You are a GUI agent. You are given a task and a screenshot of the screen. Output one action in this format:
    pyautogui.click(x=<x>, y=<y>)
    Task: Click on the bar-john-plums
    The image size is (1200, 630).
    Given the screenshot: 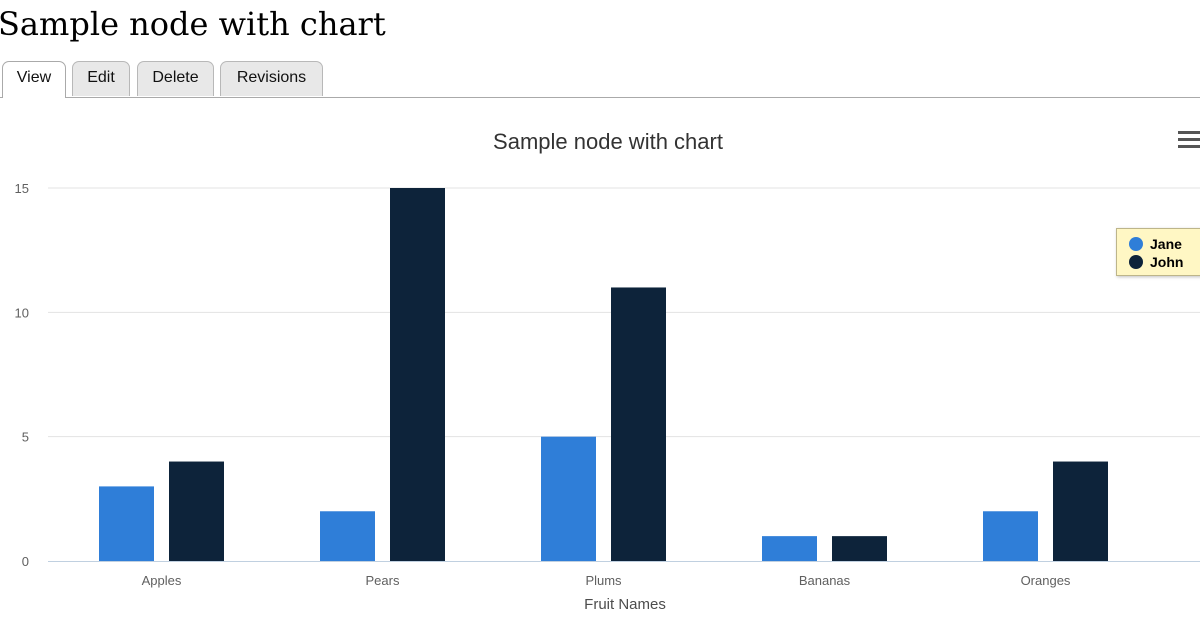 What is the action you would take?
    pyautogui.click(x=638, y=424)
    